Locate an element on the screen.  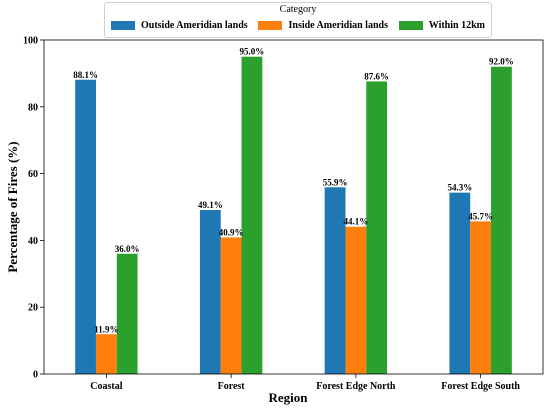
legend-item-inside: Inside Ameridian lands is located at coordinates (323, 25).